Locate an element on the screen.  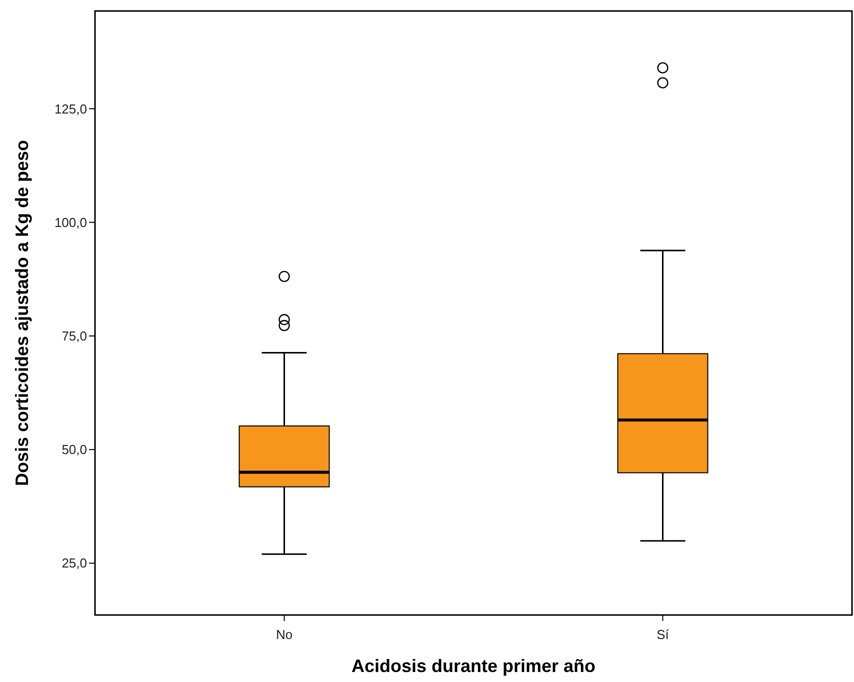
y-tick-label: 50,0 is located at coordinates (74, 450).